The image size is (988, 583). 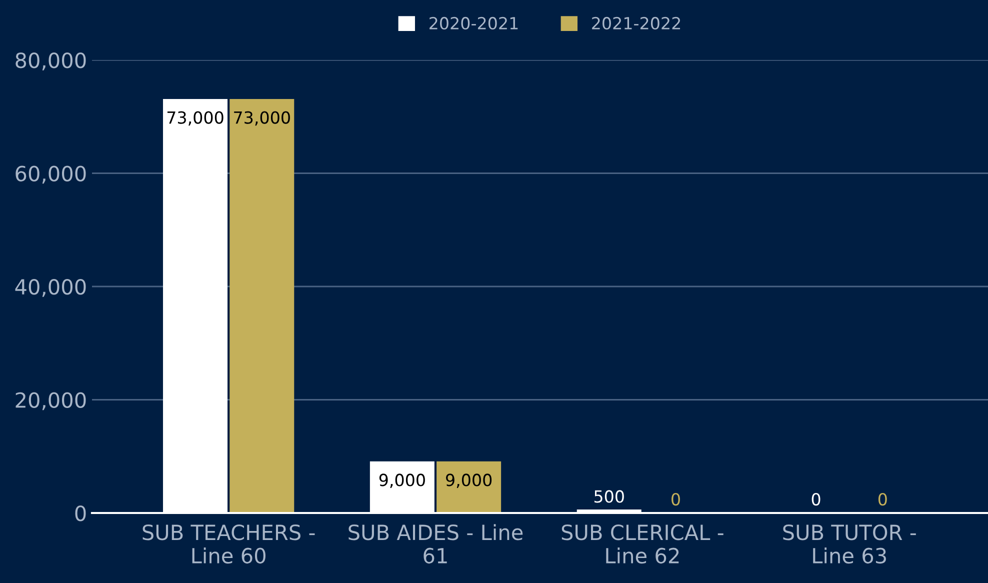 What do you see at coordinates (636, 23) in the screenshot?
I see `legend-label: 2021-2022` at bounding box center [636, 23].